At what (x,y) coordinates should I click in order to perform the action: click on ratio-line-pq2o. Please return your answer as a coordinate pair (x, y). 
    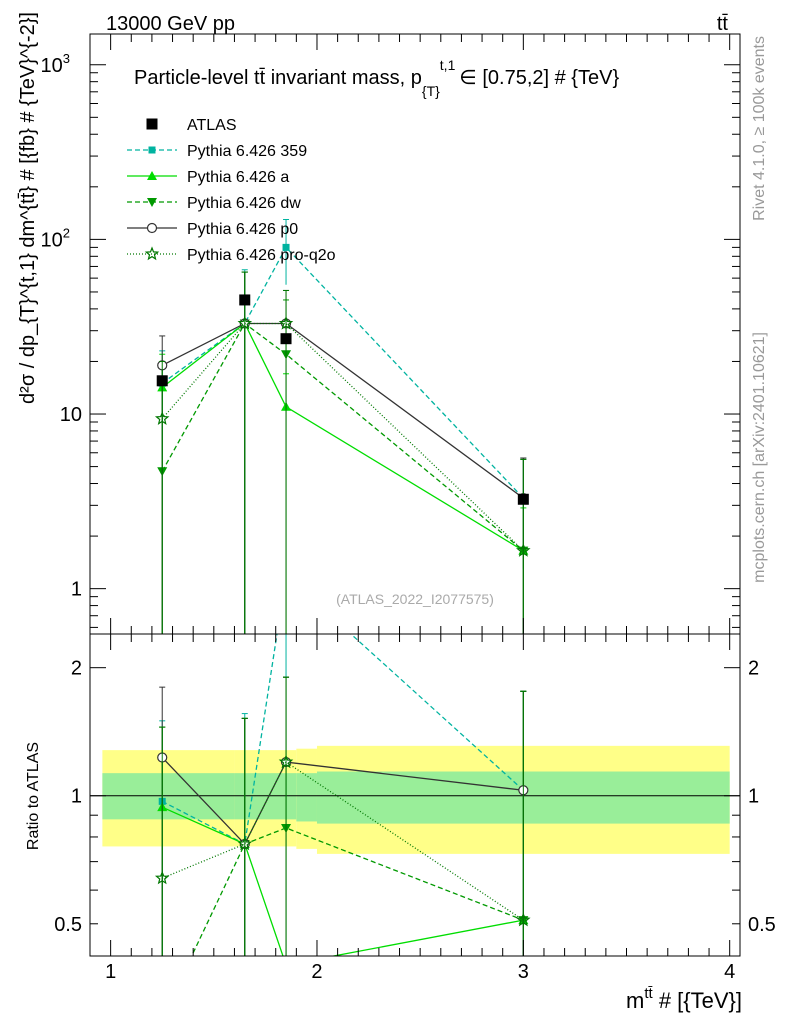
    Looking at the image, I should click on (342, 841).